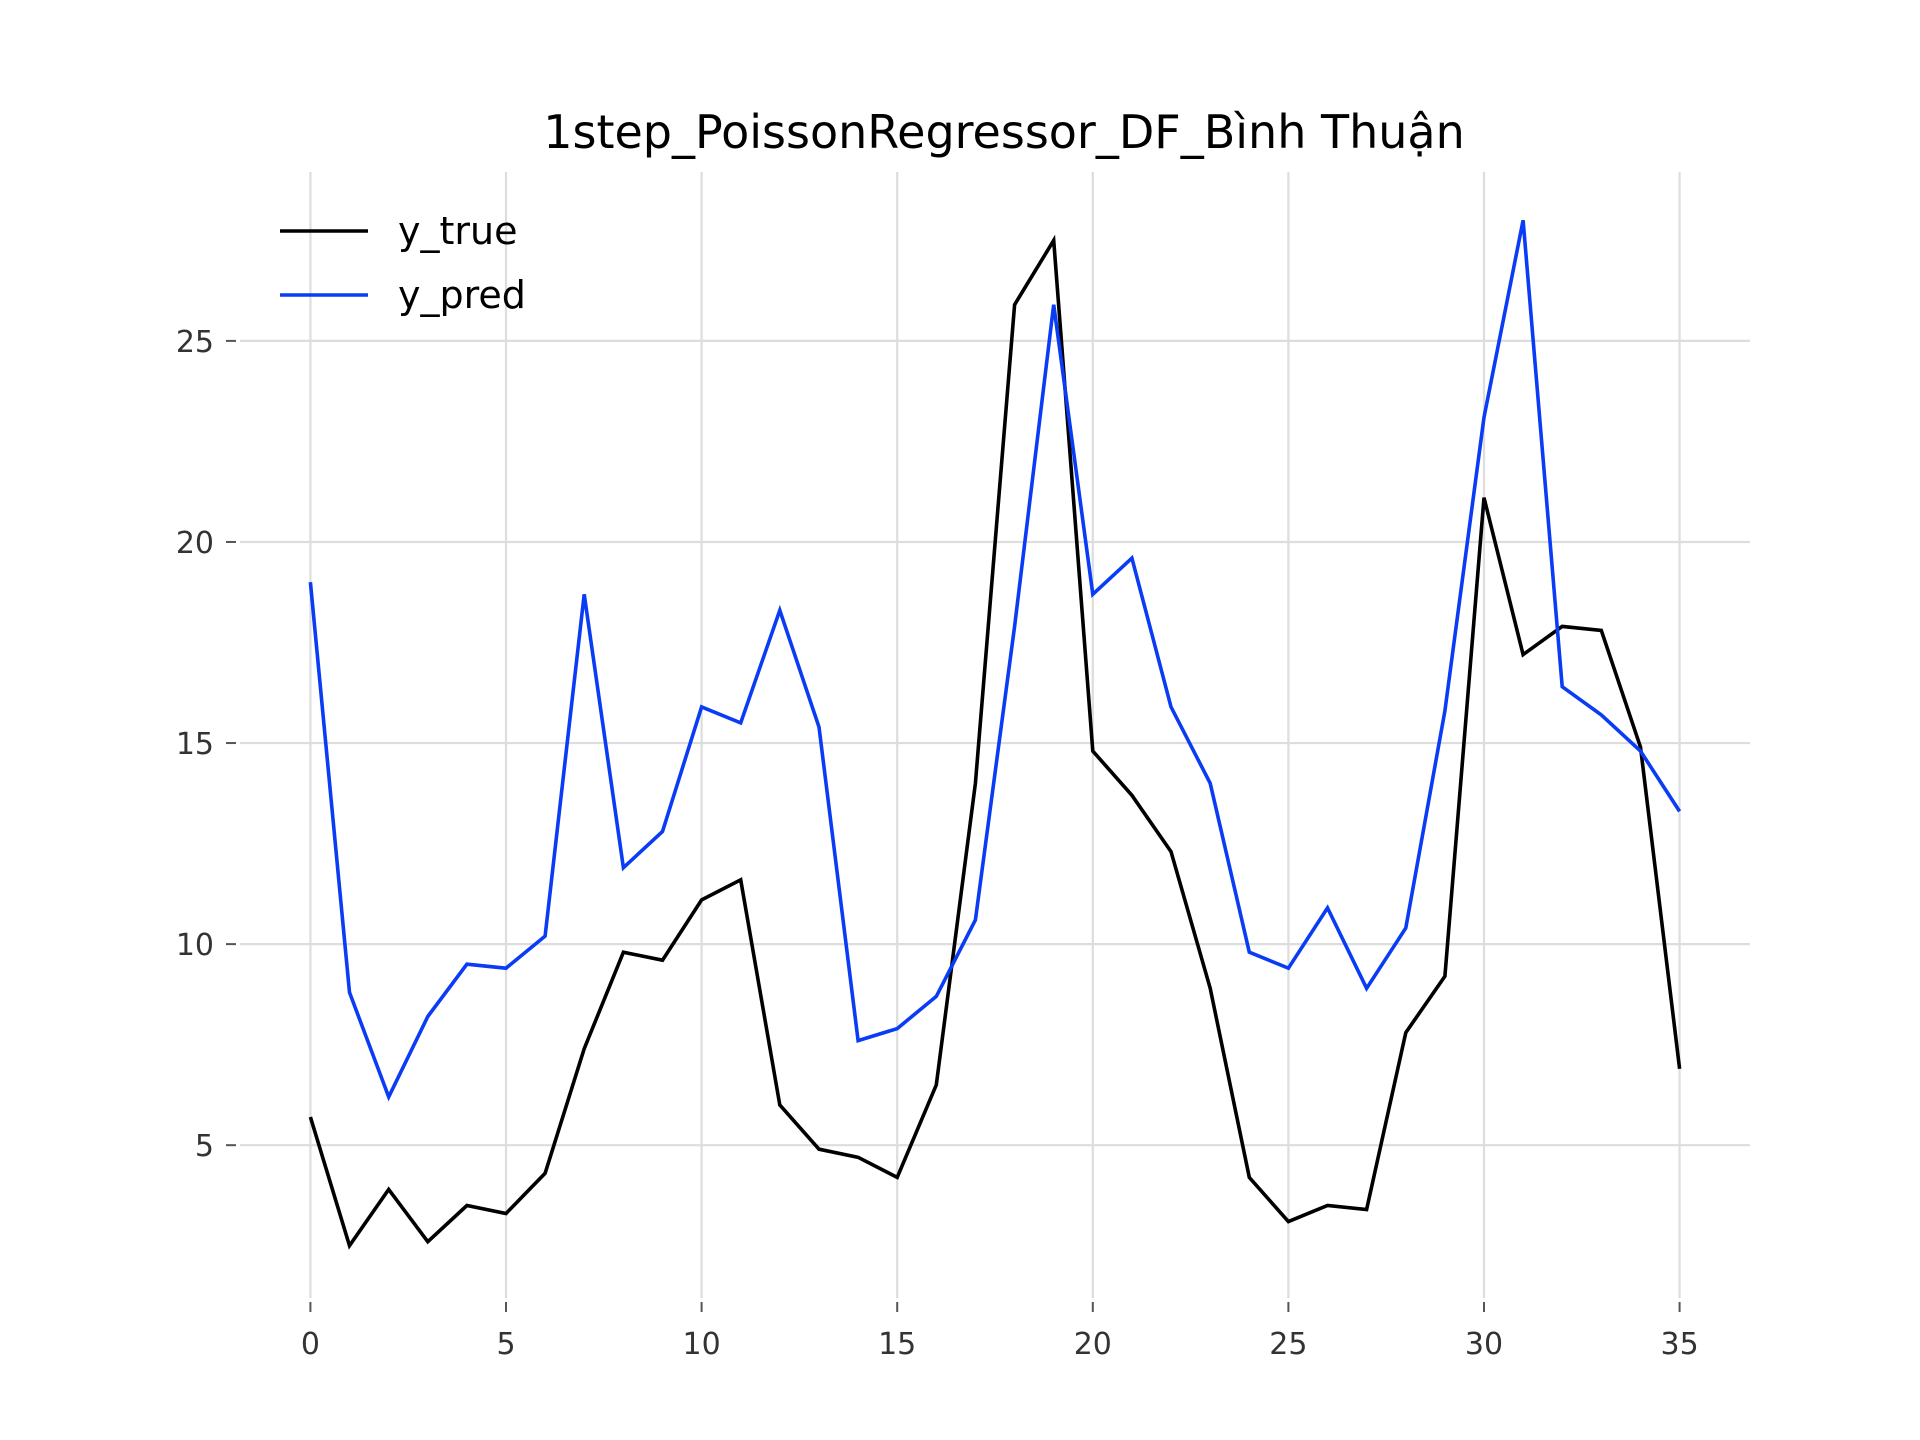 Image resolution: width=1920 pixels, height=1440 pixels. Describe the element at coordinates (1004, 132) in the screenshot. I see `chart-title: 1step_PoissonRegressor_DF_Bình Thuận` at that location.